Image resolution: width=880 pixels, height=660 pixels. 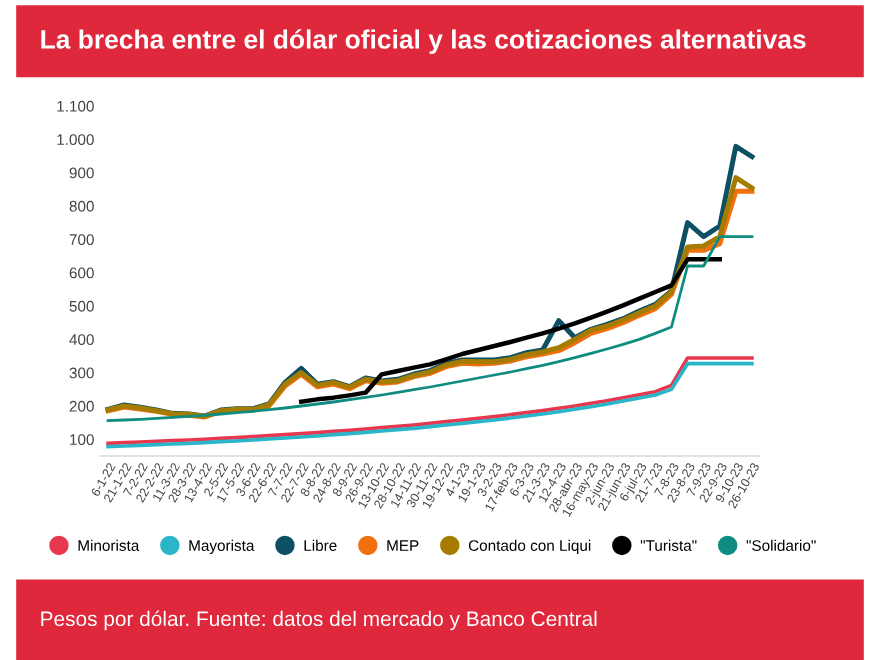 I want to click on chart-title: La brecha entre el dólar oficial y las cotizaciones alternativas, so click(x=423, y=41).